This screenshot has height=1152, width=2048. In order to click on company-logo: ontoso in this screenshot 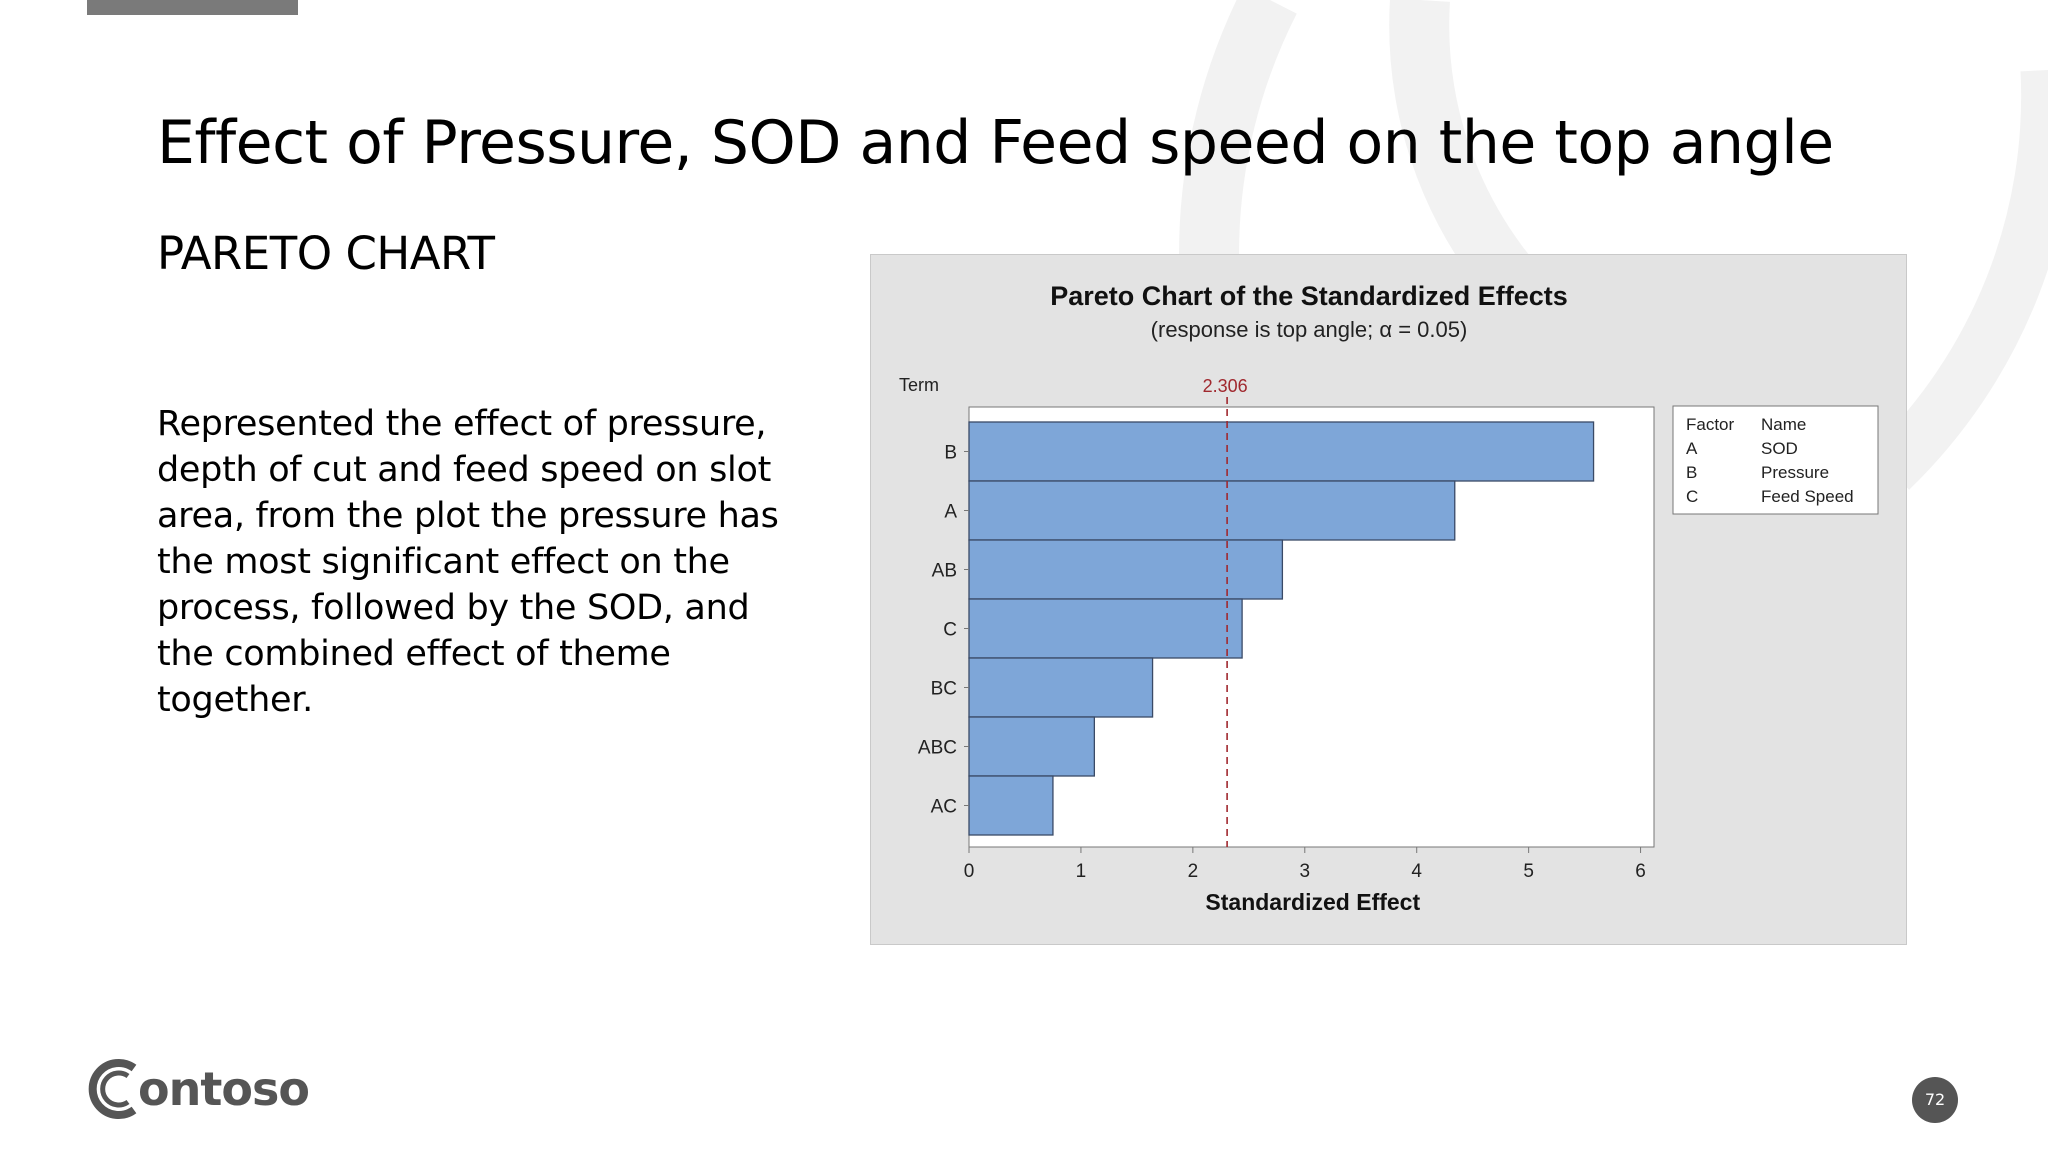, I will do `click(197, 1089)`.